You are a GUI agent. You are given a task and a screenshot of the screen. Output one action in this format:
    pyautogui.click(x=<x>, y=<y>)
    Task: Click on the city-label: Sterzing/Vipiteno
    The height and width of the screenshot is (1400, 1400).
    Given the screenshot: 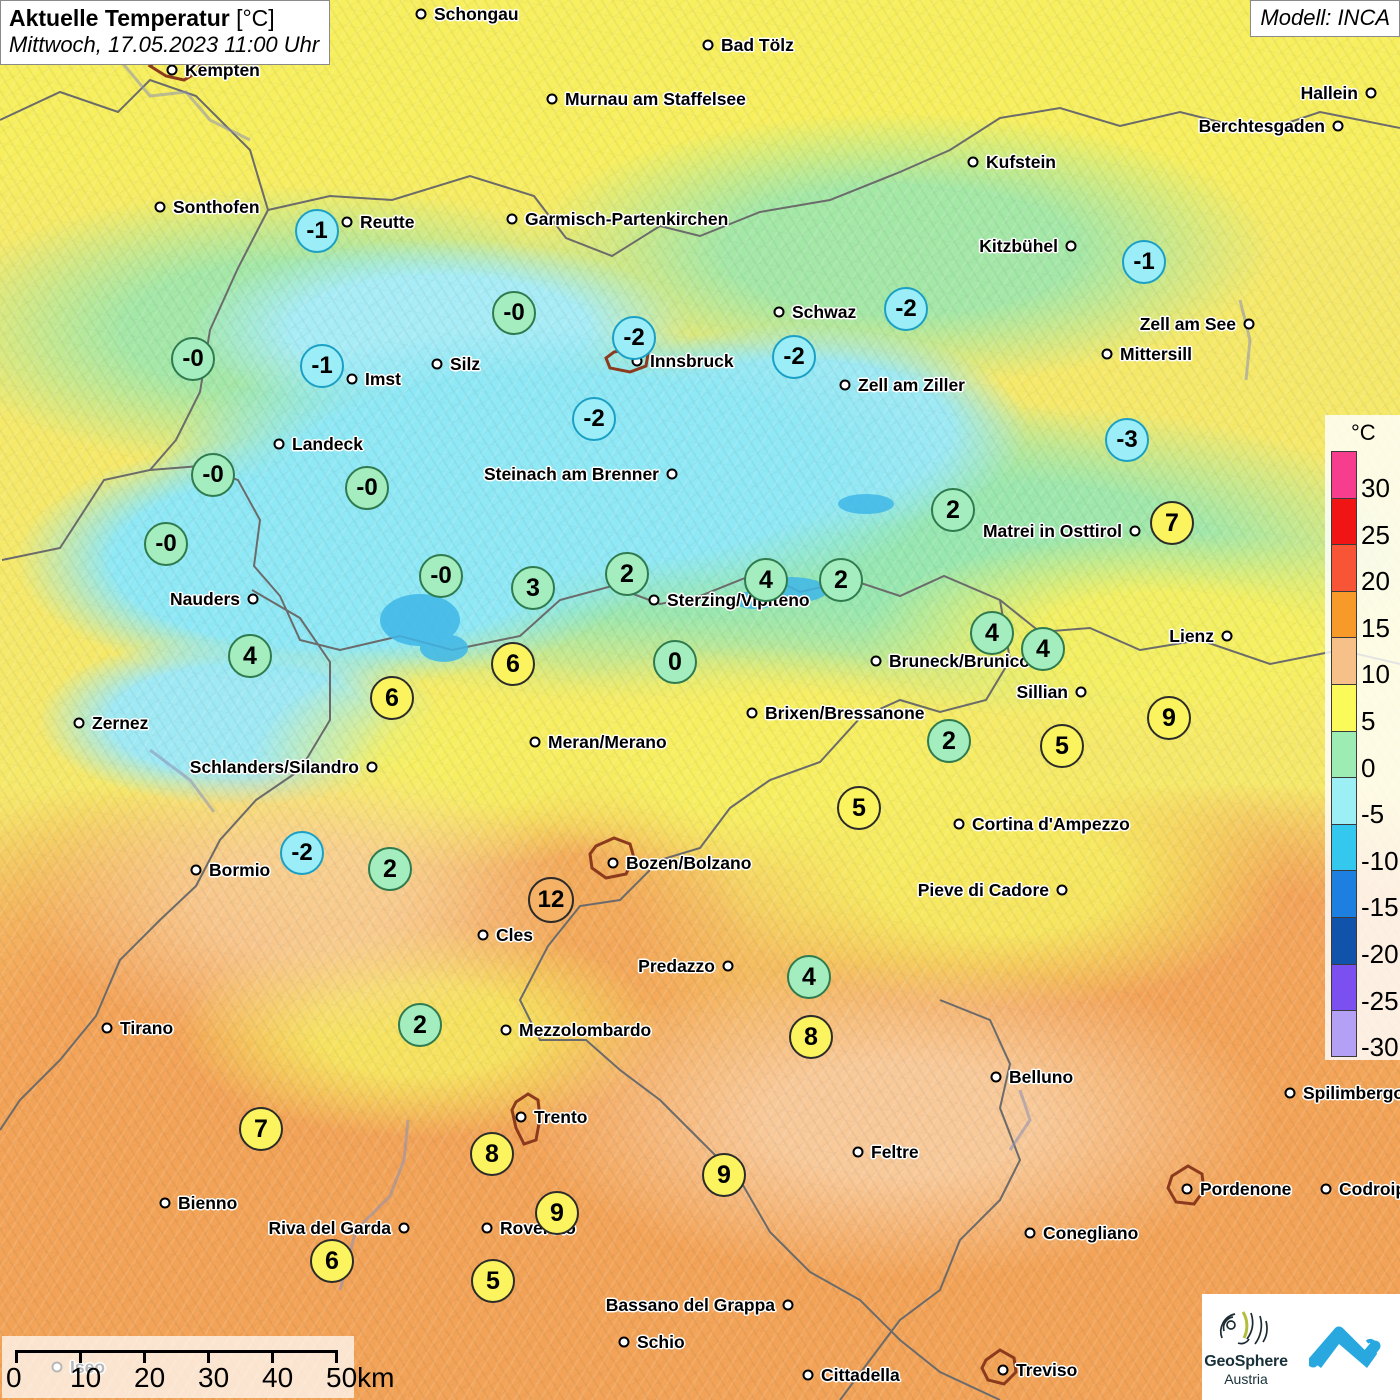 What is the action you would take?
    pyautogui.click(x=738, y=600)
    